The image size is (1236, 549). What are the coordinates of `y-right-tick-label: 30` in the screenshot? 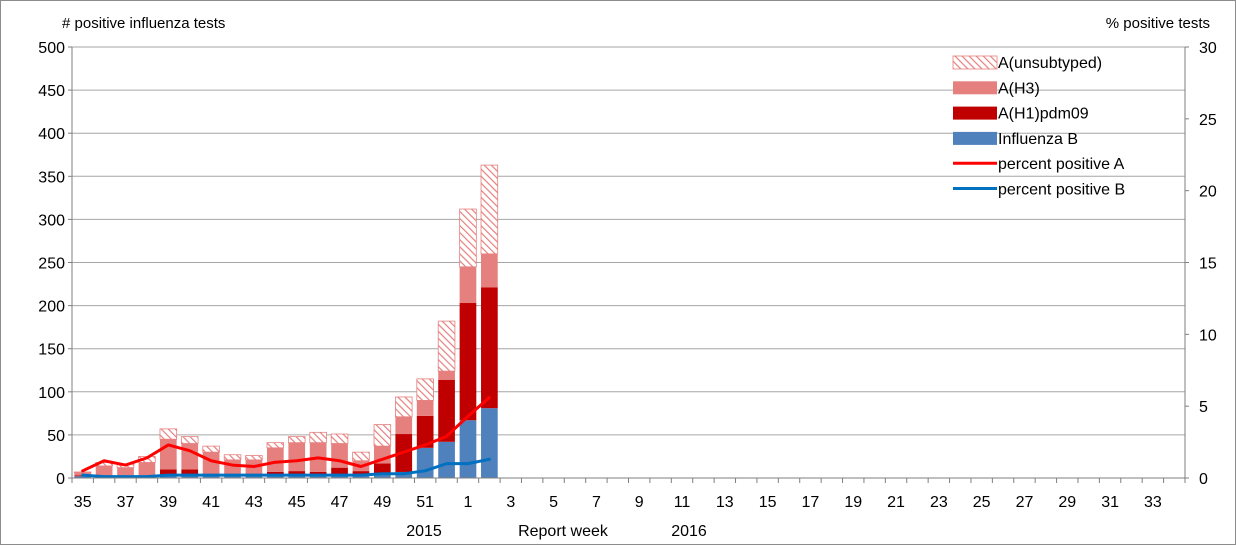 It's located at (1208, 48).